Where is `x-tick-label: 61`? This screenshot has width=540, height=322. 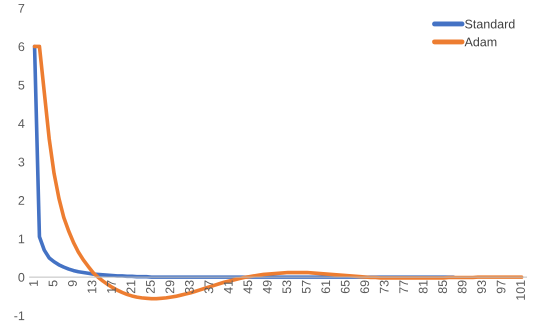
x-tick-label: 61 is located at coordinates (325, 287).